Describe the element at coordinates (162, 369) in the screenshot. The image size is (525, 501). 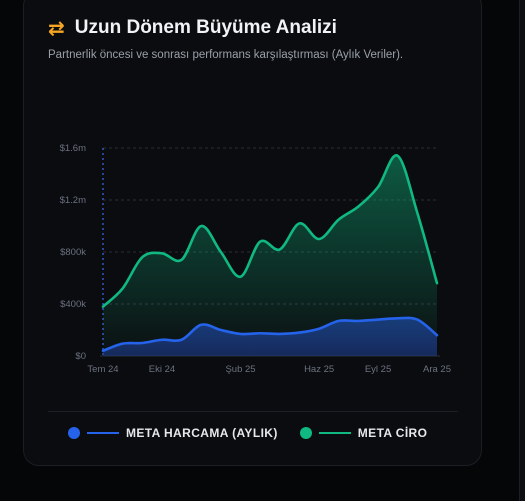
I see `x-tick-label: Eki 24` at that location.